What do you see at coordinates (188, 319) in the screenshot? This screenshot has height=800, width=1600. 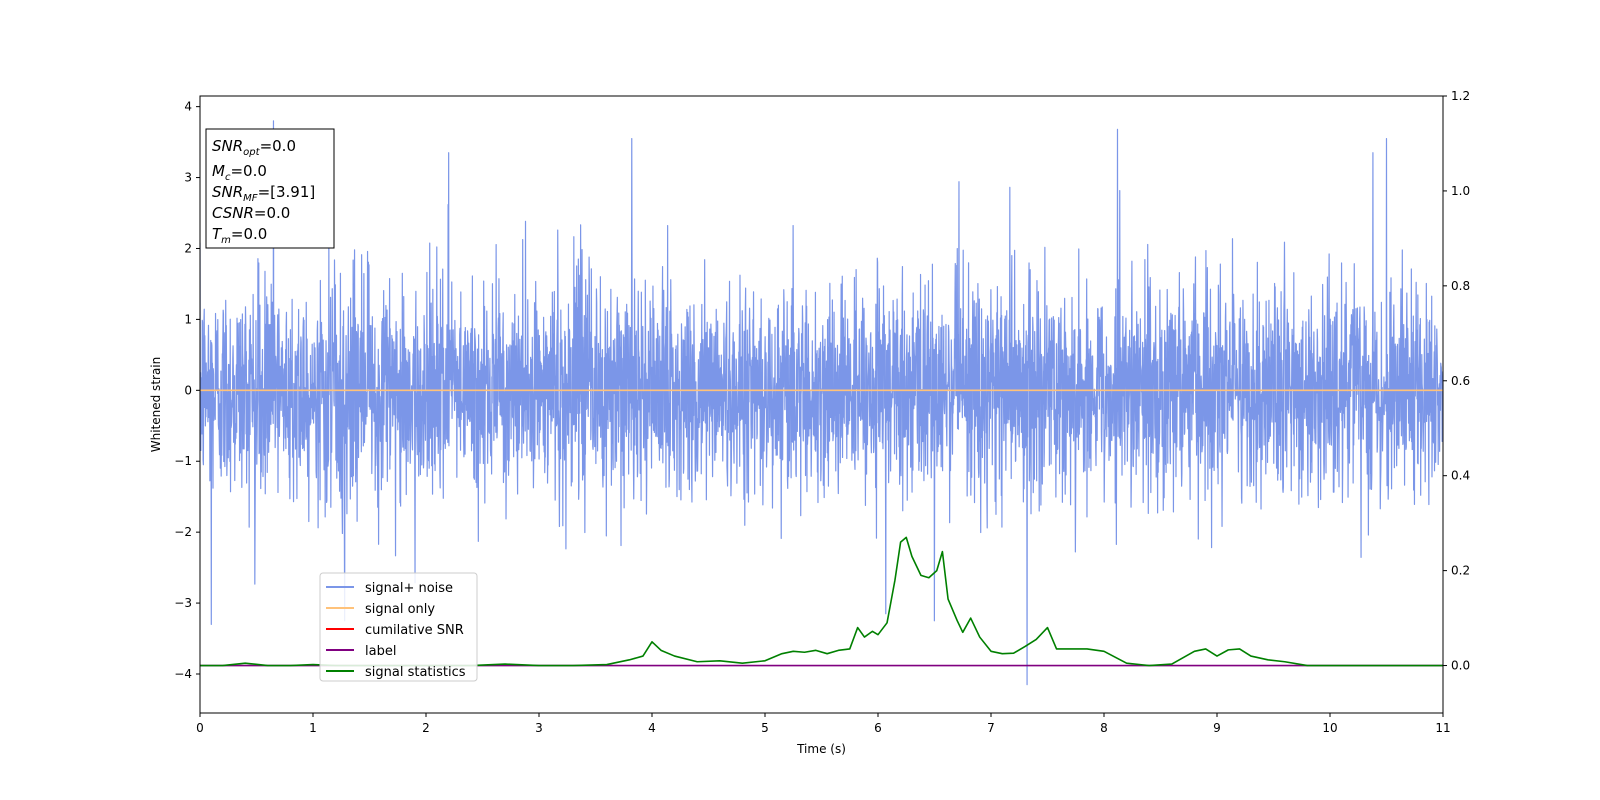 I see `y-tick-label: 1` at bounding box center [188, 319].